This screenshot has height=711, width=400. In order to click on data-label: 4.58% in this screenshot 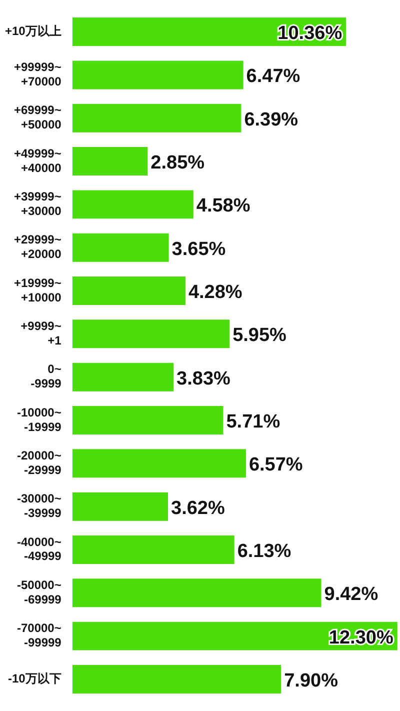, I will do `click(223, 206)`.